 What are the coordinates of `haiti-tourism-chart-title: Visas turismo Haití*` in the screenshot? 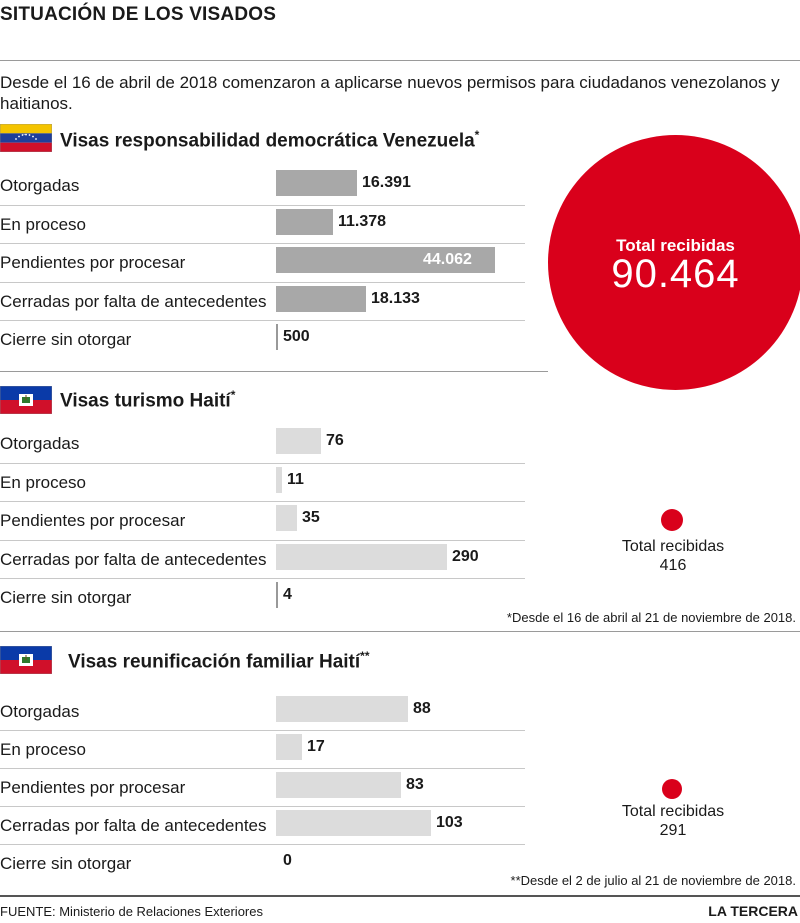 It's located at (148, 400).